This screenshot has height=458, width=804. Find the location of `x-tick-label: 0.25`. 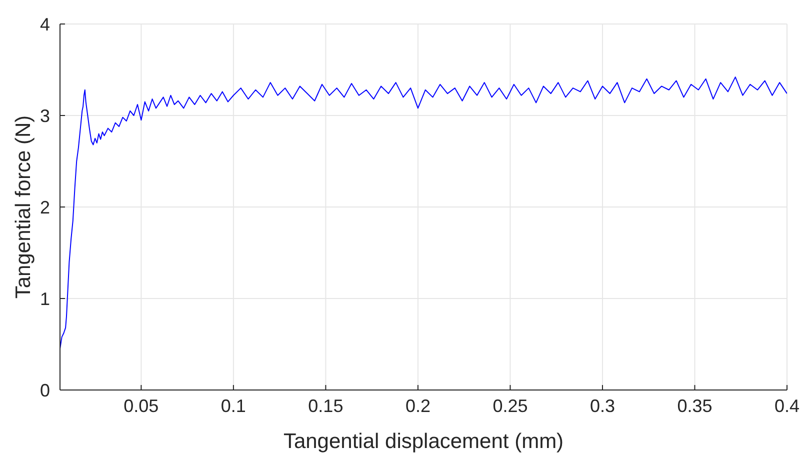

x-tick-label: 0.25 is located at coordinates (510, 406).